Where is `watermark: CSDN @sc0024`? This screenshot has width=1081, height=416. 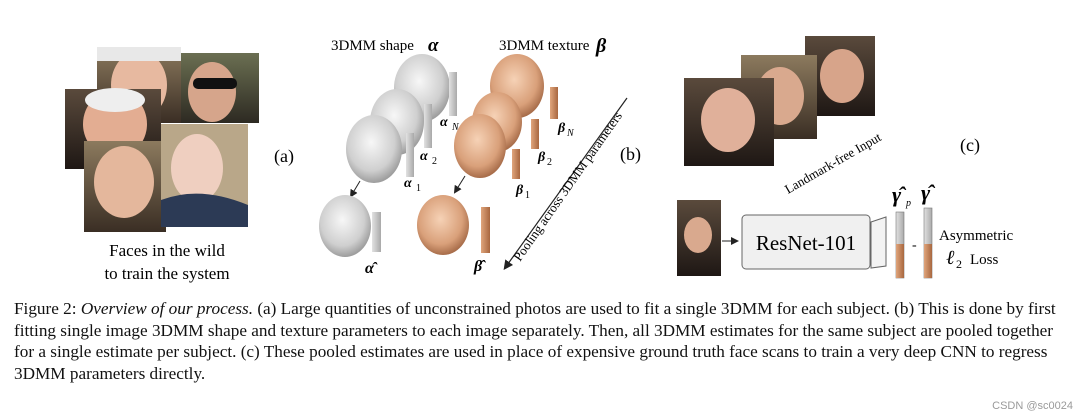
watermark: CSDN @sc0024 is located at coordinates (1032, 406).